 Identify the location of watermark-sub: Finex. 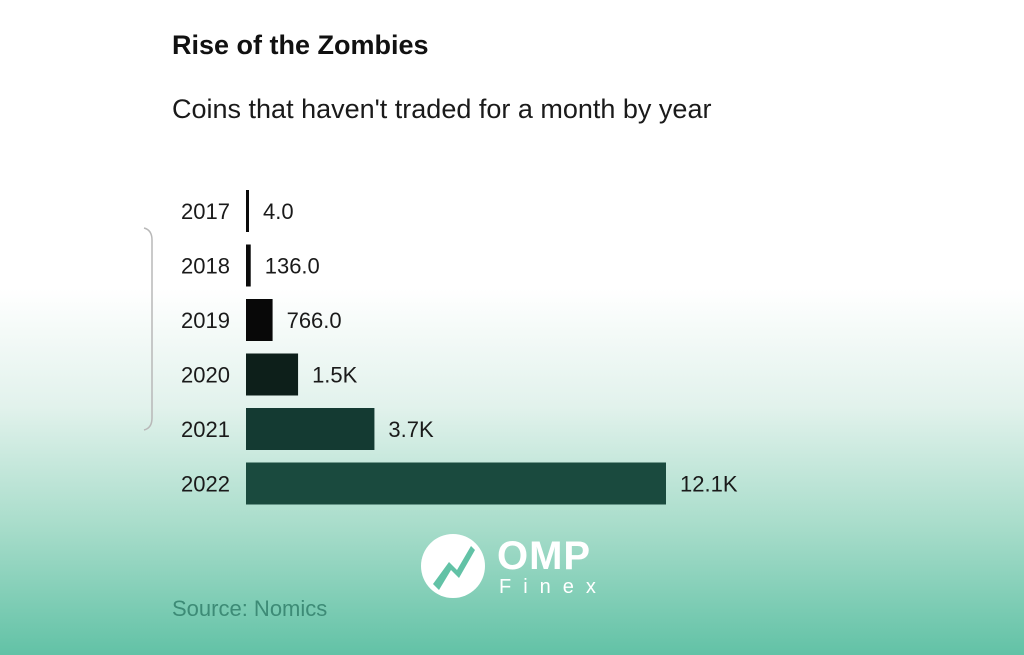
(553, 587).